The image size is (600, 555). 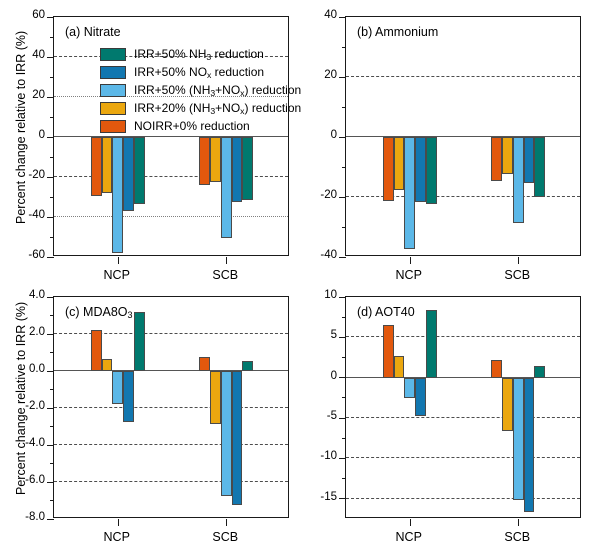 I want to click on y-tick-label: 4.0, so click(x=37, y=295).